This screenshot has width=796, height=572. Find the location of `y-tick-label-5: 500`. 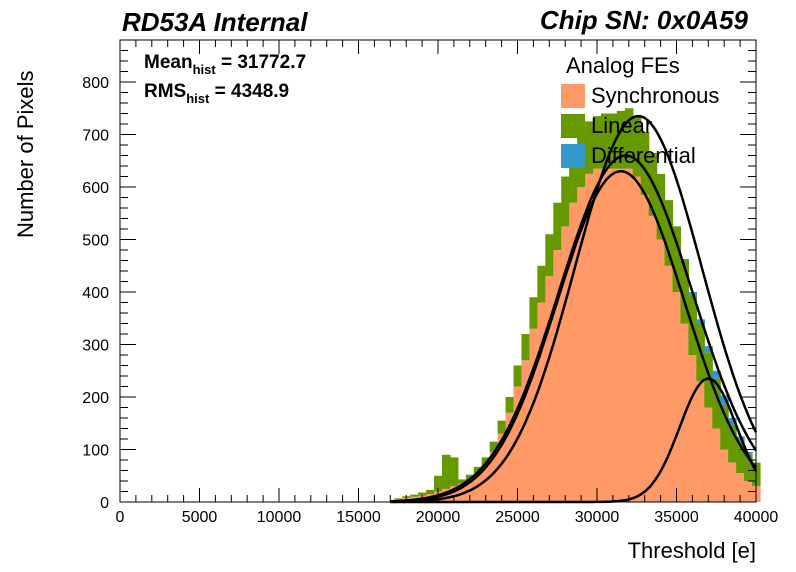

y-tick-label-5: 500 is located at coordinates (95, 241).